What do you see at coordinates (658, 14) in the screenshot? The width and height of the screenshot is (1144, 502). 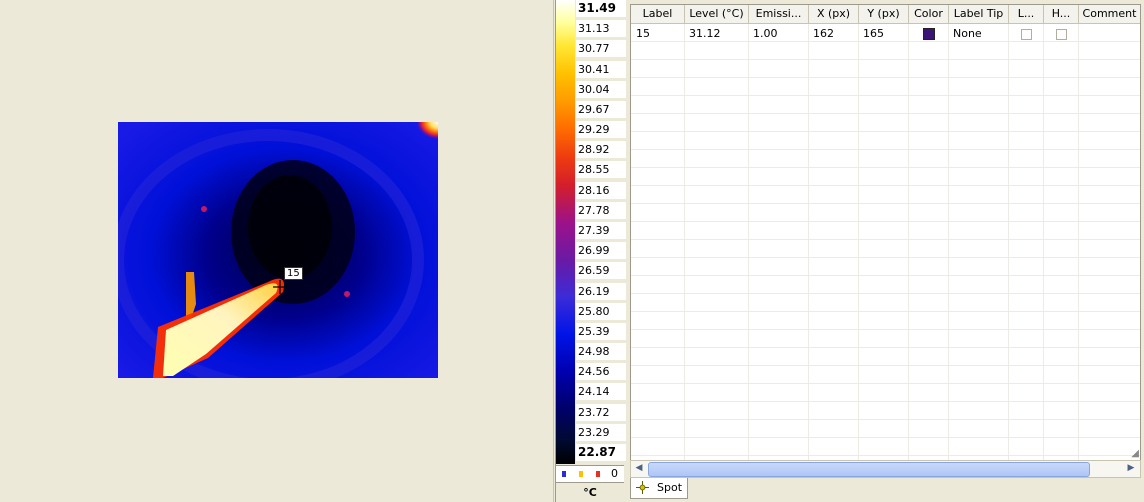 I see `column-header-label: Label` at bounding box center [658, 14].